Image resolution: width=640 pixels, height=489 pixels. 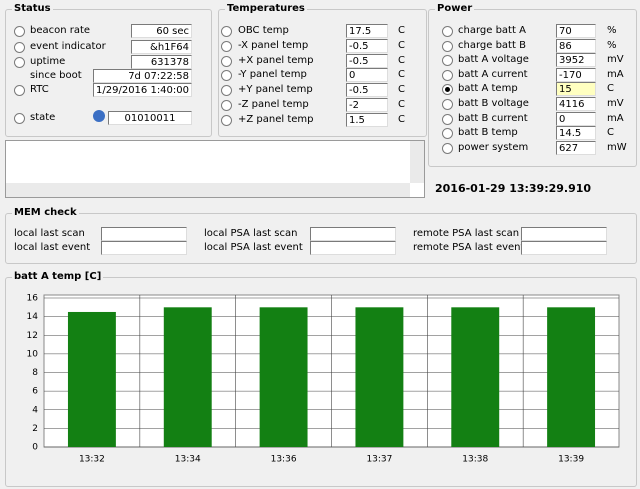 What do you see at coordinates (33, 317) in the screenshot?
I see `y-tick-label: 14` at bounding box center [33, 317].